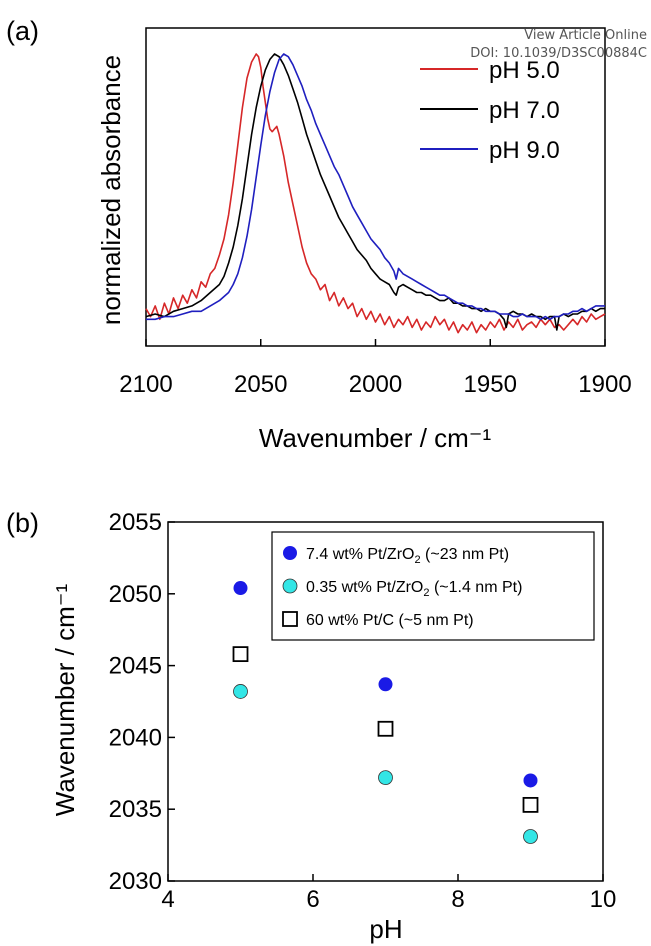 The width and height of the screenshot is (651, 946). What do you see at coordinates (167, 899) in the screenshot?
I see `panel-b-x-tick-label-4: 4` at bounding box center [167, 899].